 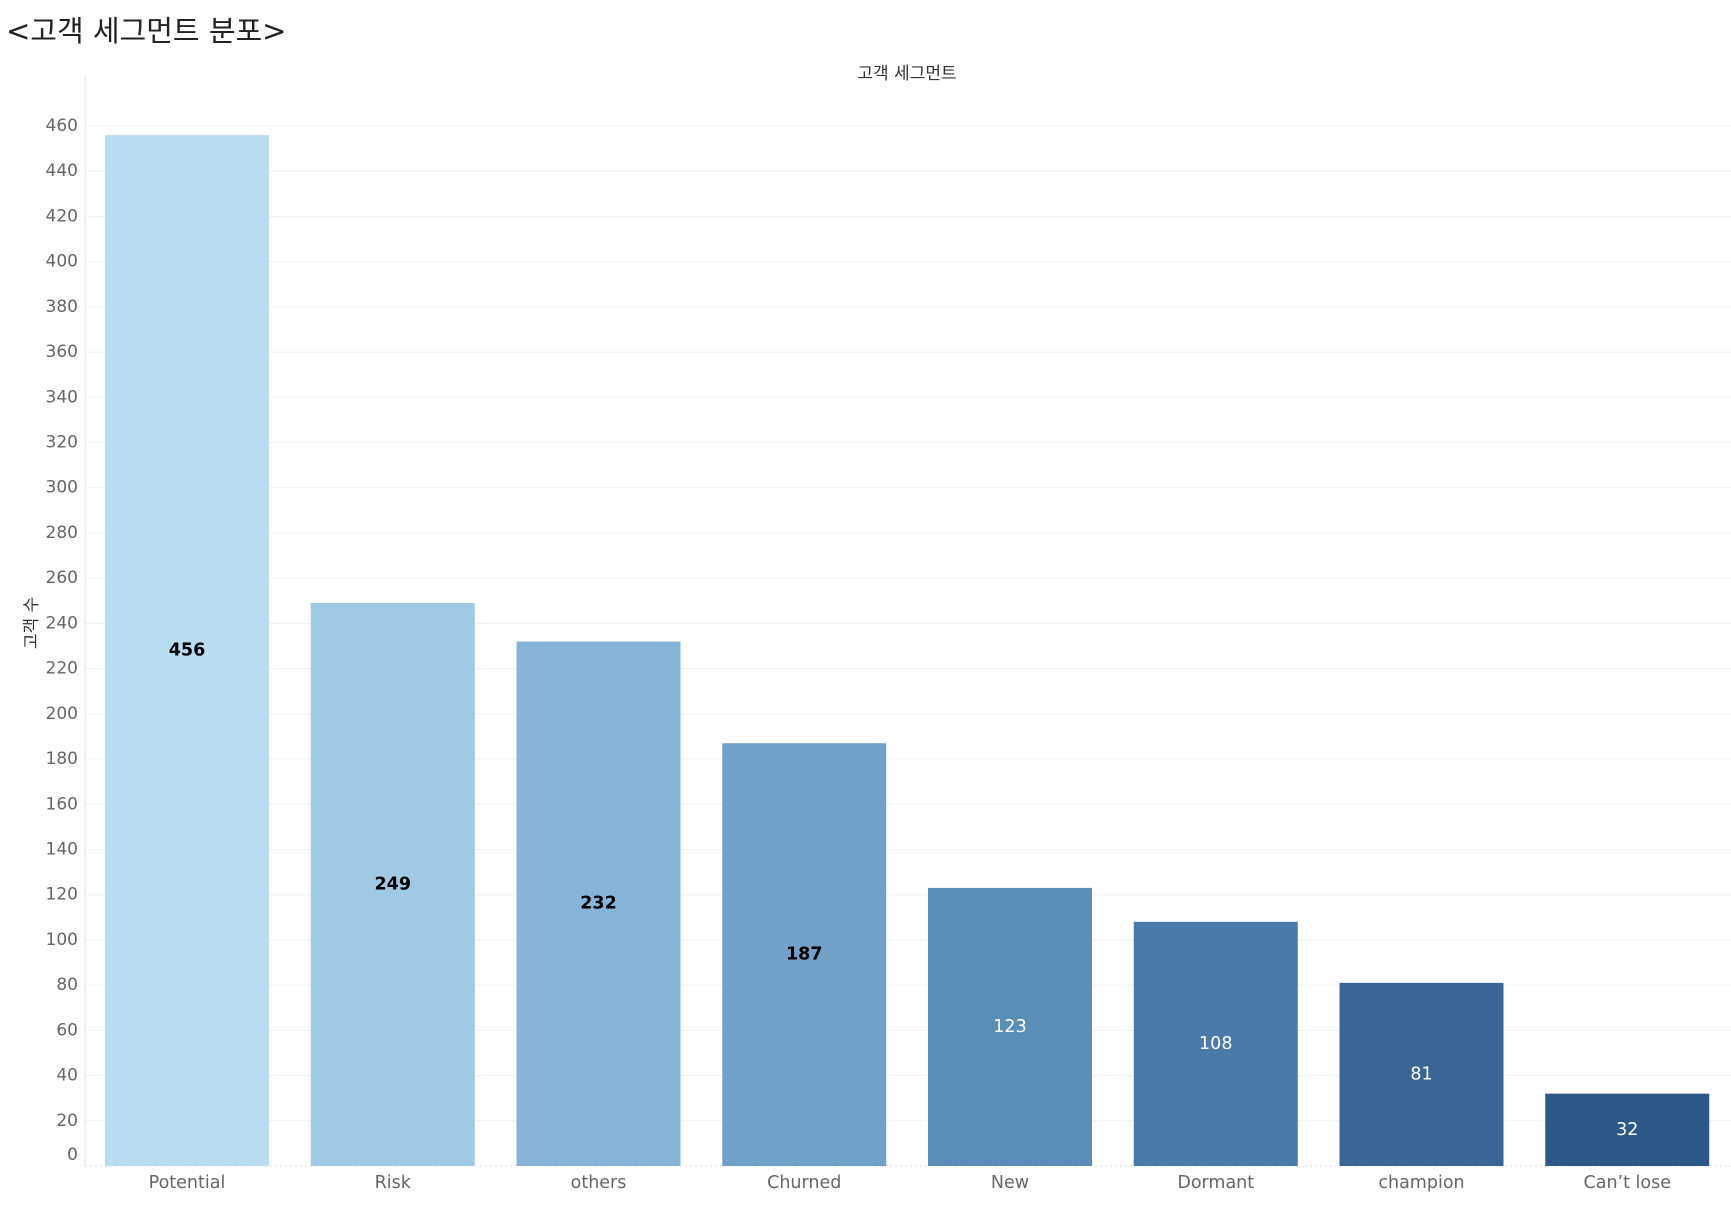 I want to click on y-tick-label: 240, so click(x=62, y=623).